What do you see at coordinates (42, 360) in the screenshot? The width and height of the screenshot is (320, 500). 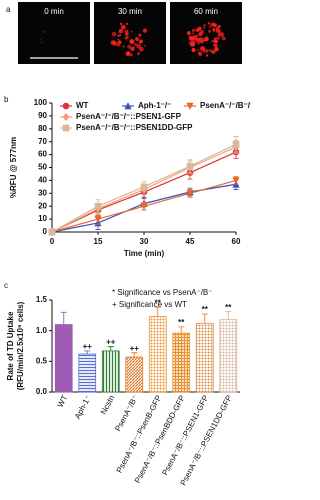 I see `y-tick-label: 0.5` at bounding box center [42, 360].